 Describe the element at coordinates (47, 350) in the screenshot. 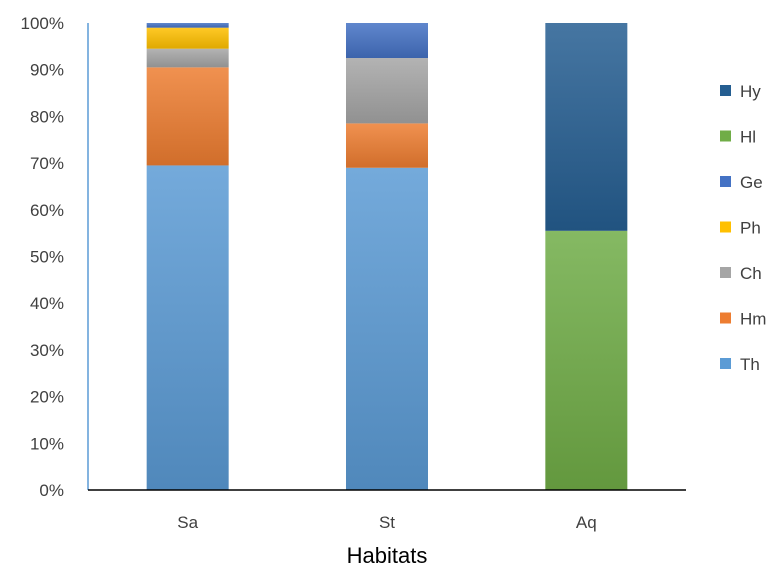

I see `y-tick-label: 30%` at that location.